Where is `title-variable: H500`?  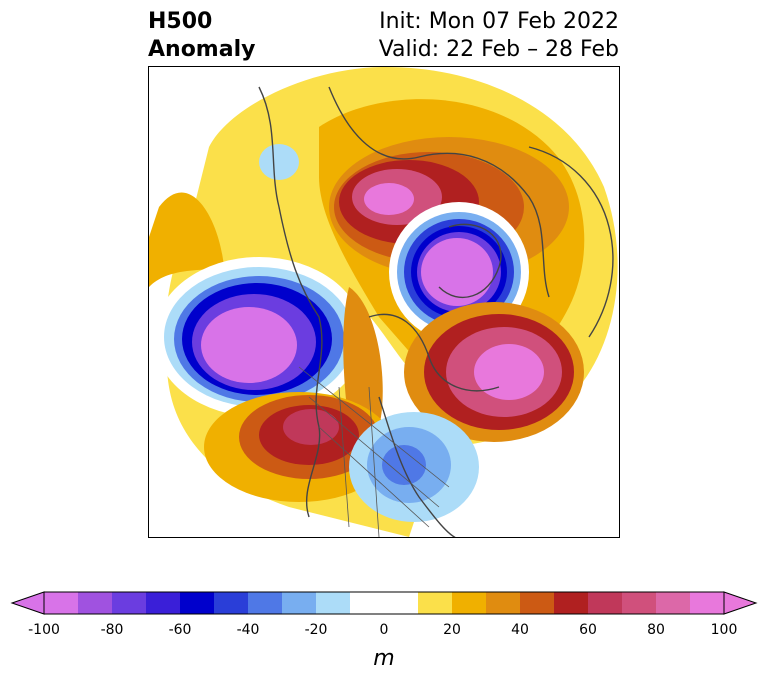 title-variable: H500 is located at coordinates (180, 21).